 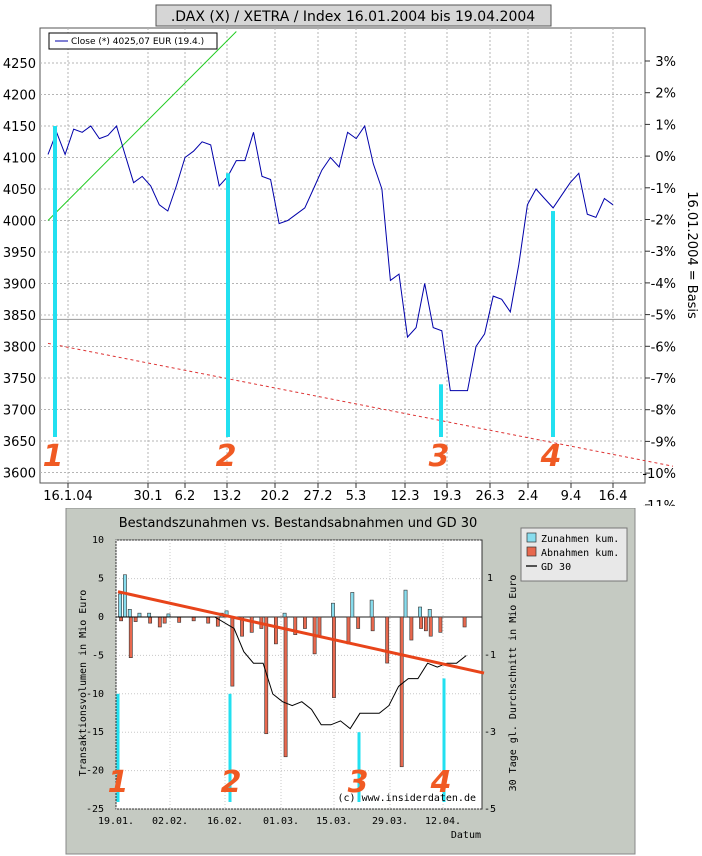 What do you see at coordinates (571, 496) in the screenshot?
I see `top-x-tick: 9.4` at bounding box center [571, 496].